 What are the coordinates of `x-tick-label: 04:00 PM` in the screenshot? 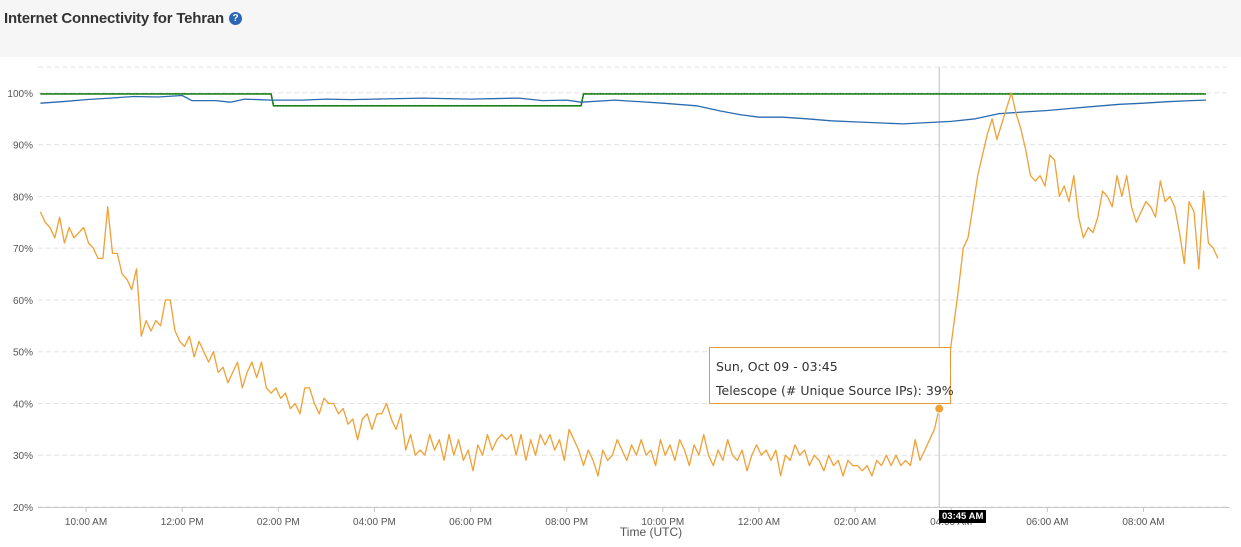 It's located at (374, 522).